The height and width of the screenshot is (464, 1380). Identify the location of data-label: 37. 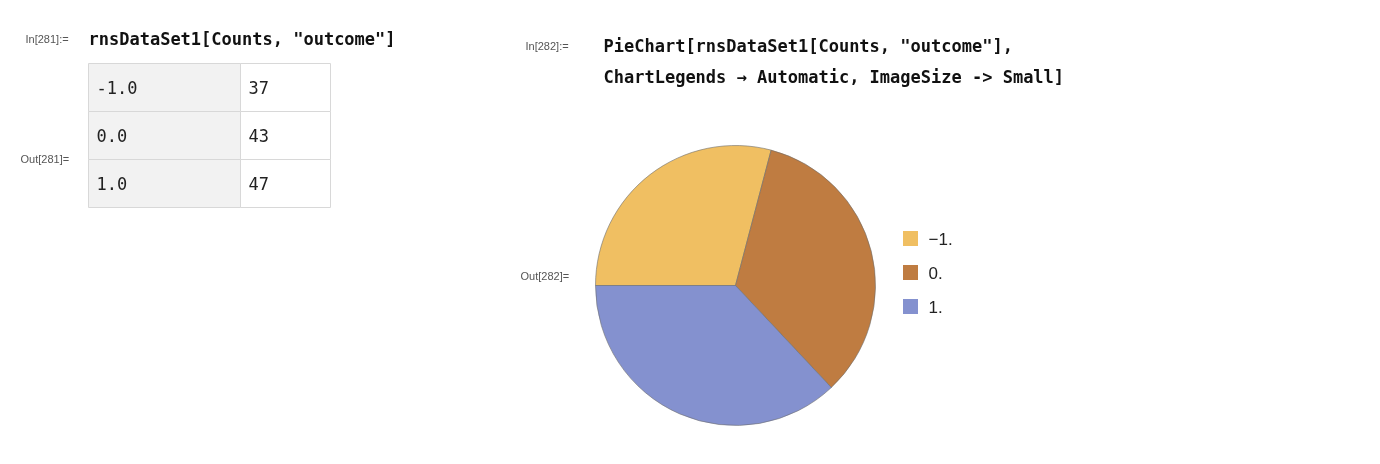
(258, 88).